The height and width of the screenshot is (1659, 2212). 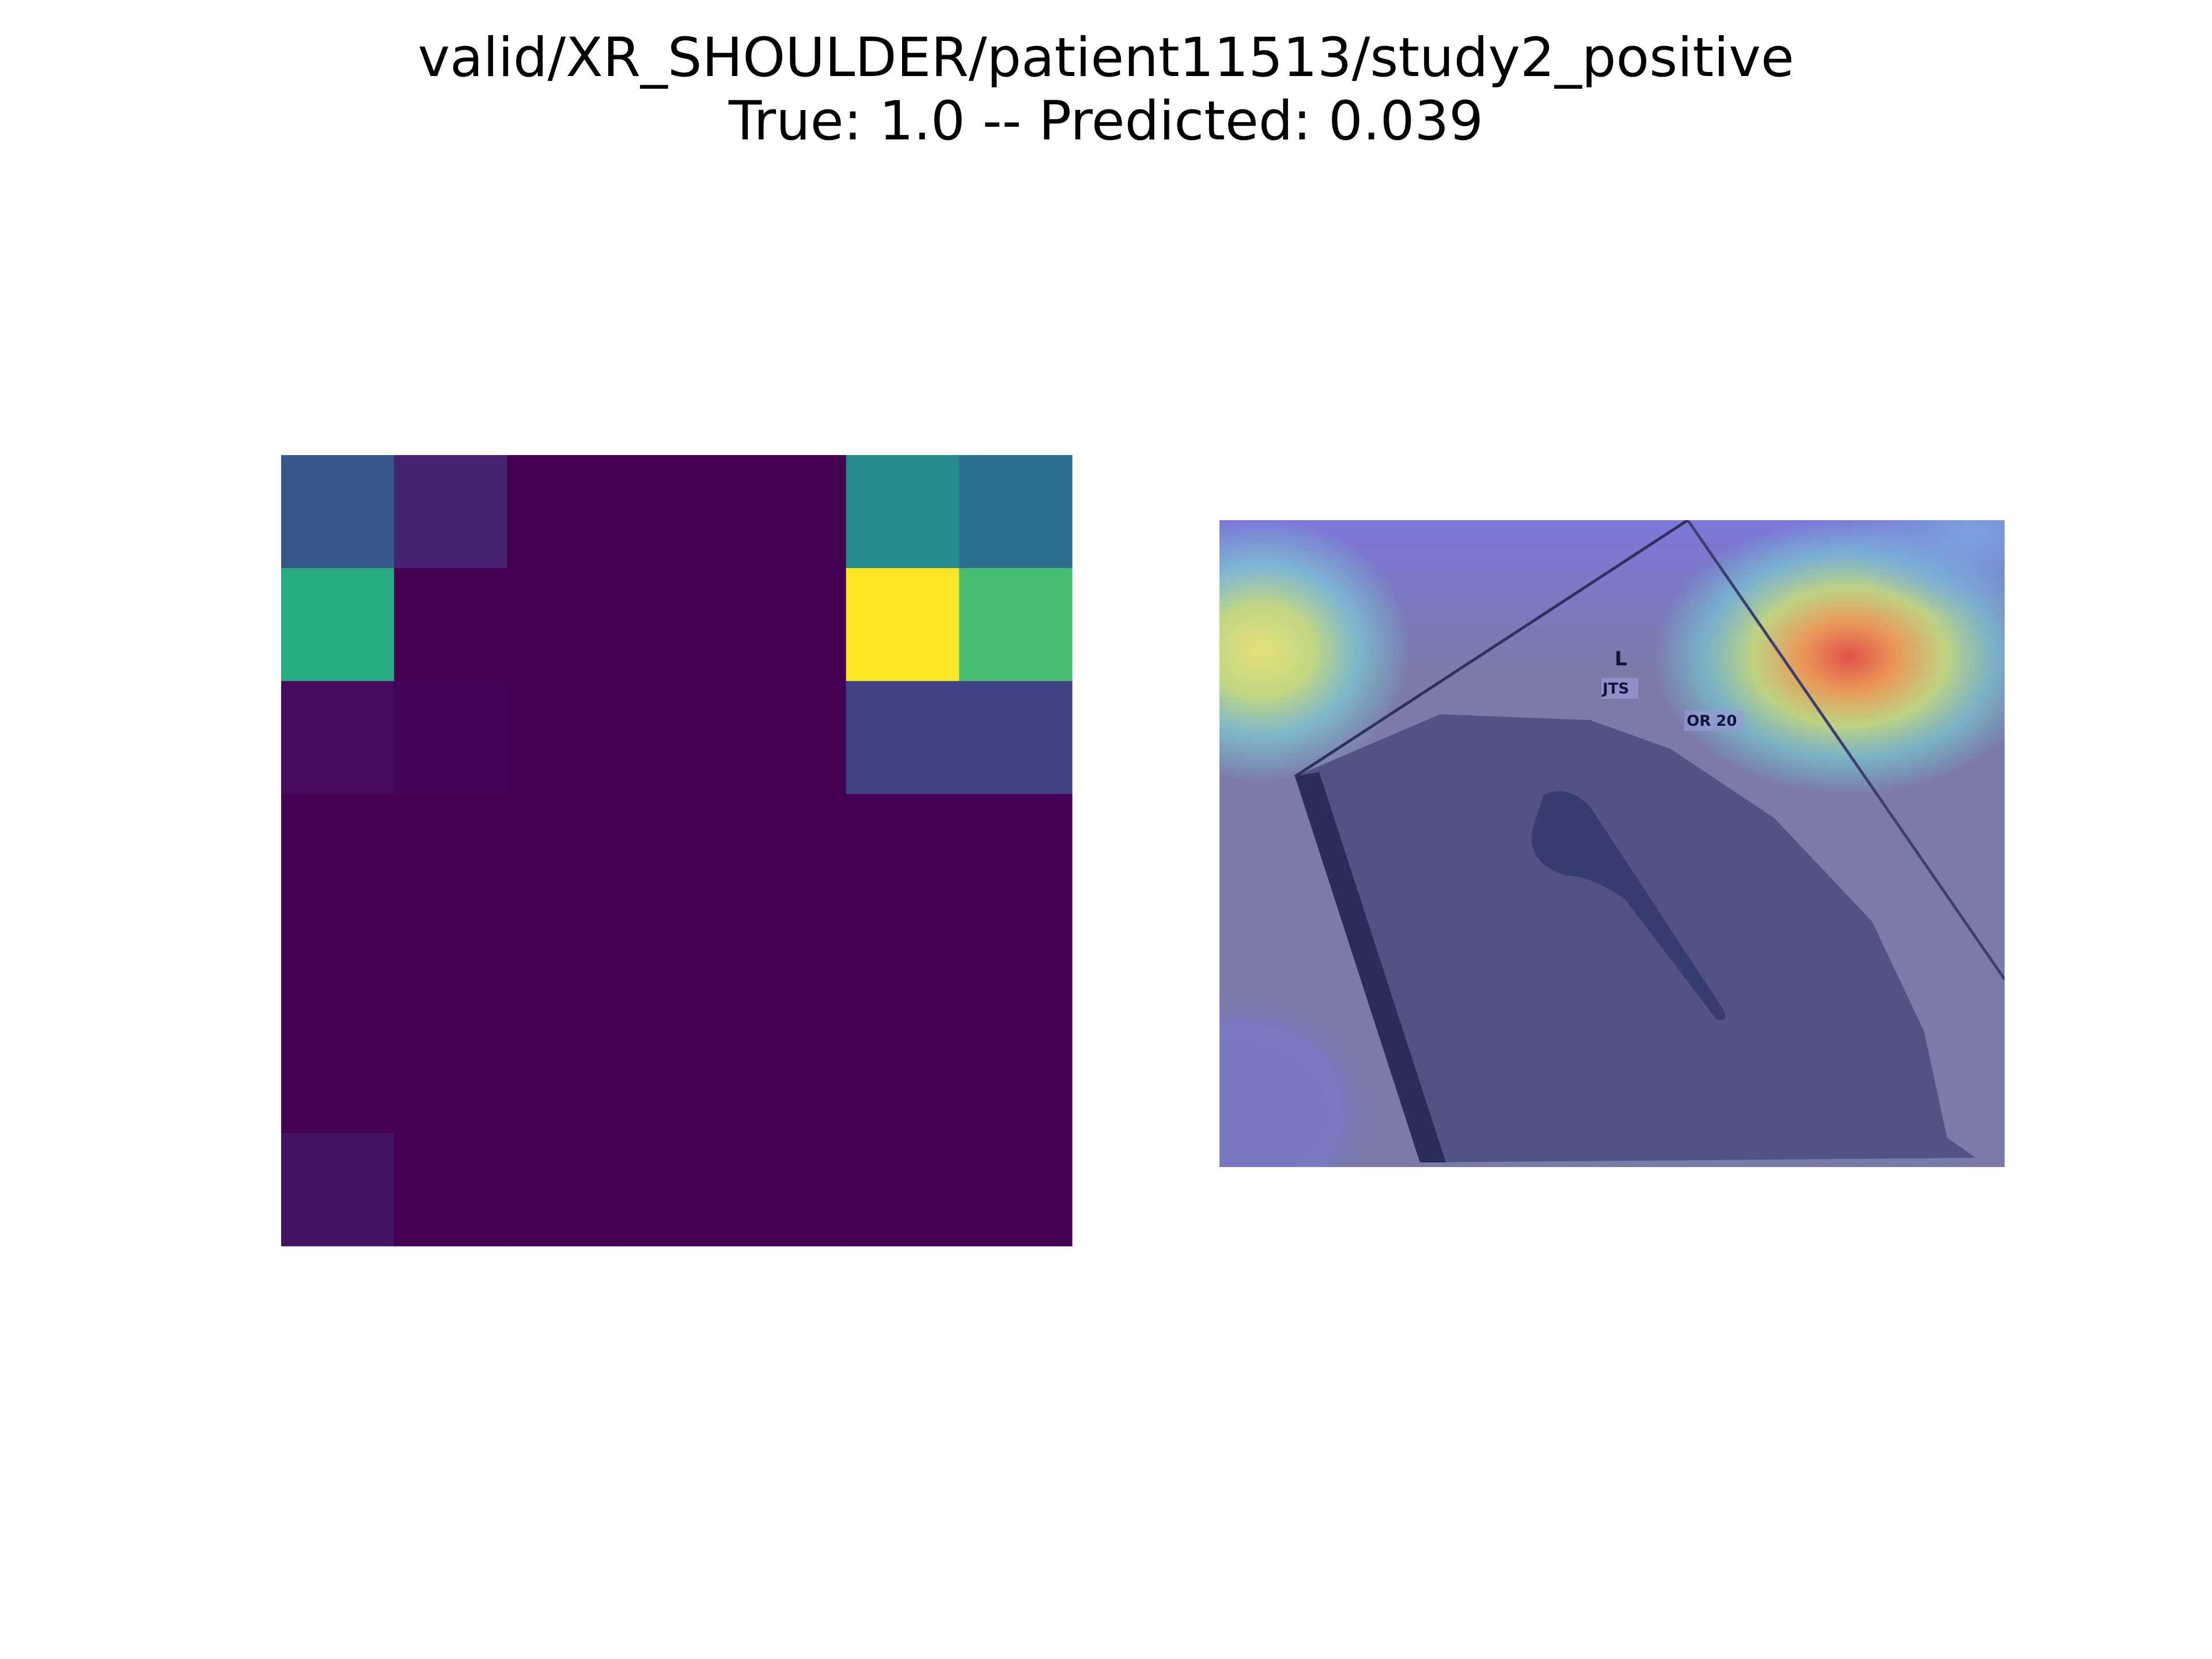 What do you see at coordinates (450, 512) in the screenshot?
I see `heatmap-cell-r0-c1` at bounding box center [450, 512].